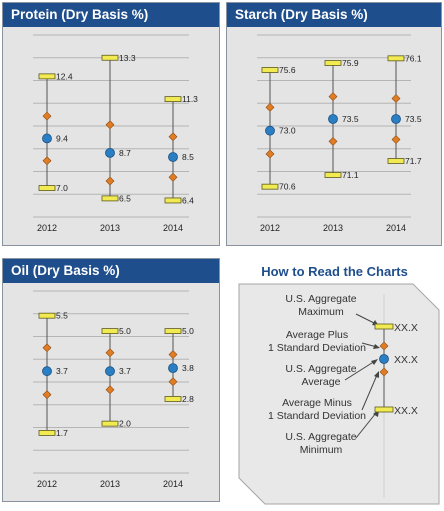 This screenshot has height=511, width=444. What do you see at coordinates (111, 15) in the screenshot?
I see `chart-title: Protein (Dry Basis %)` at bounding box center [111, 15].